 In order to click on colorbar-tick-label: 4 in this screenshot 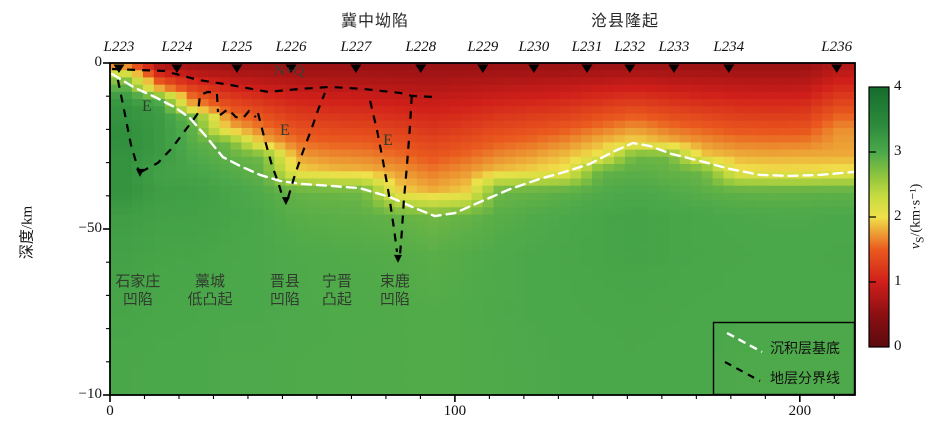, I will do `click(898, 86)`.